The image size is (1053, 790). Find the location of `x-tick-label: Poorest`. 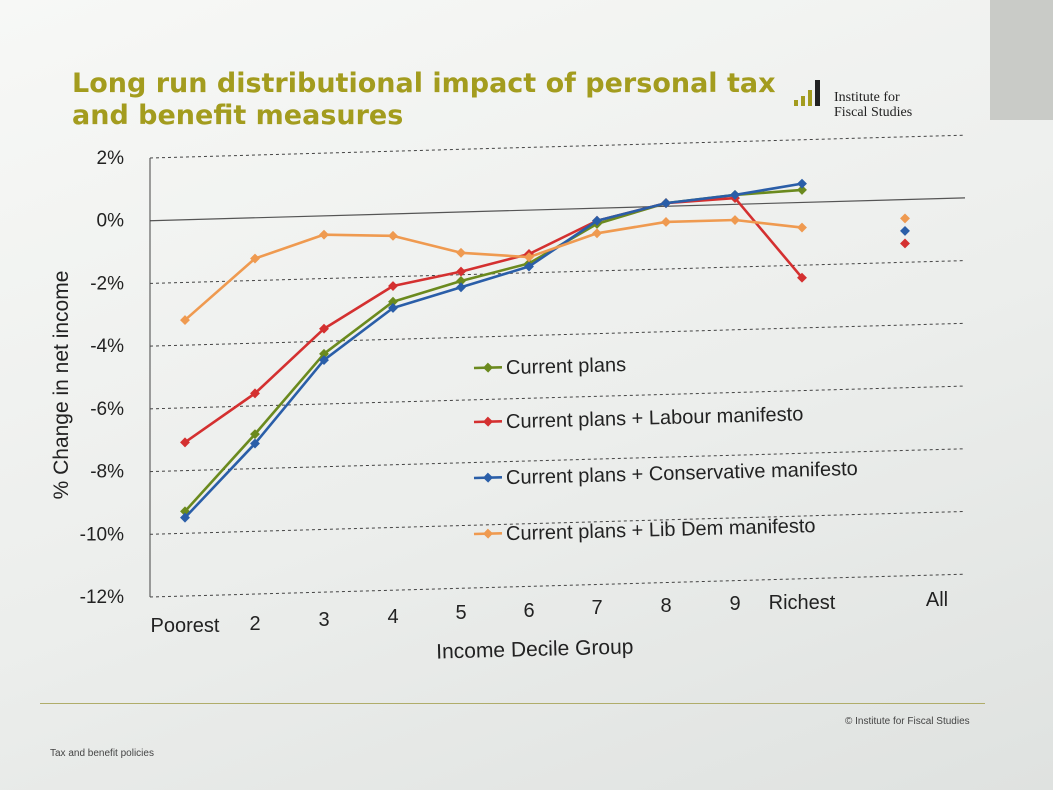

x-tick-label: Poorest is located at coordinates (185, 626).